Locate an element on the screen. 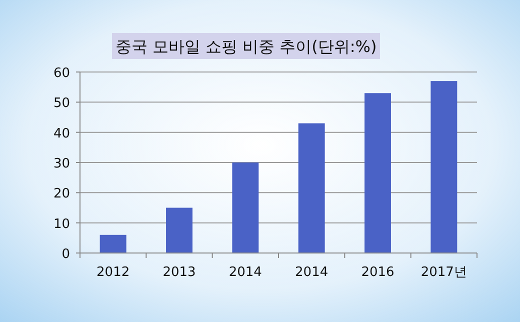 The height and width of the screenshot is (322, 520). chart-title: 중국 모바일 쇼핑 비중 추이(단위:%) is located at coordinates (246, 46).